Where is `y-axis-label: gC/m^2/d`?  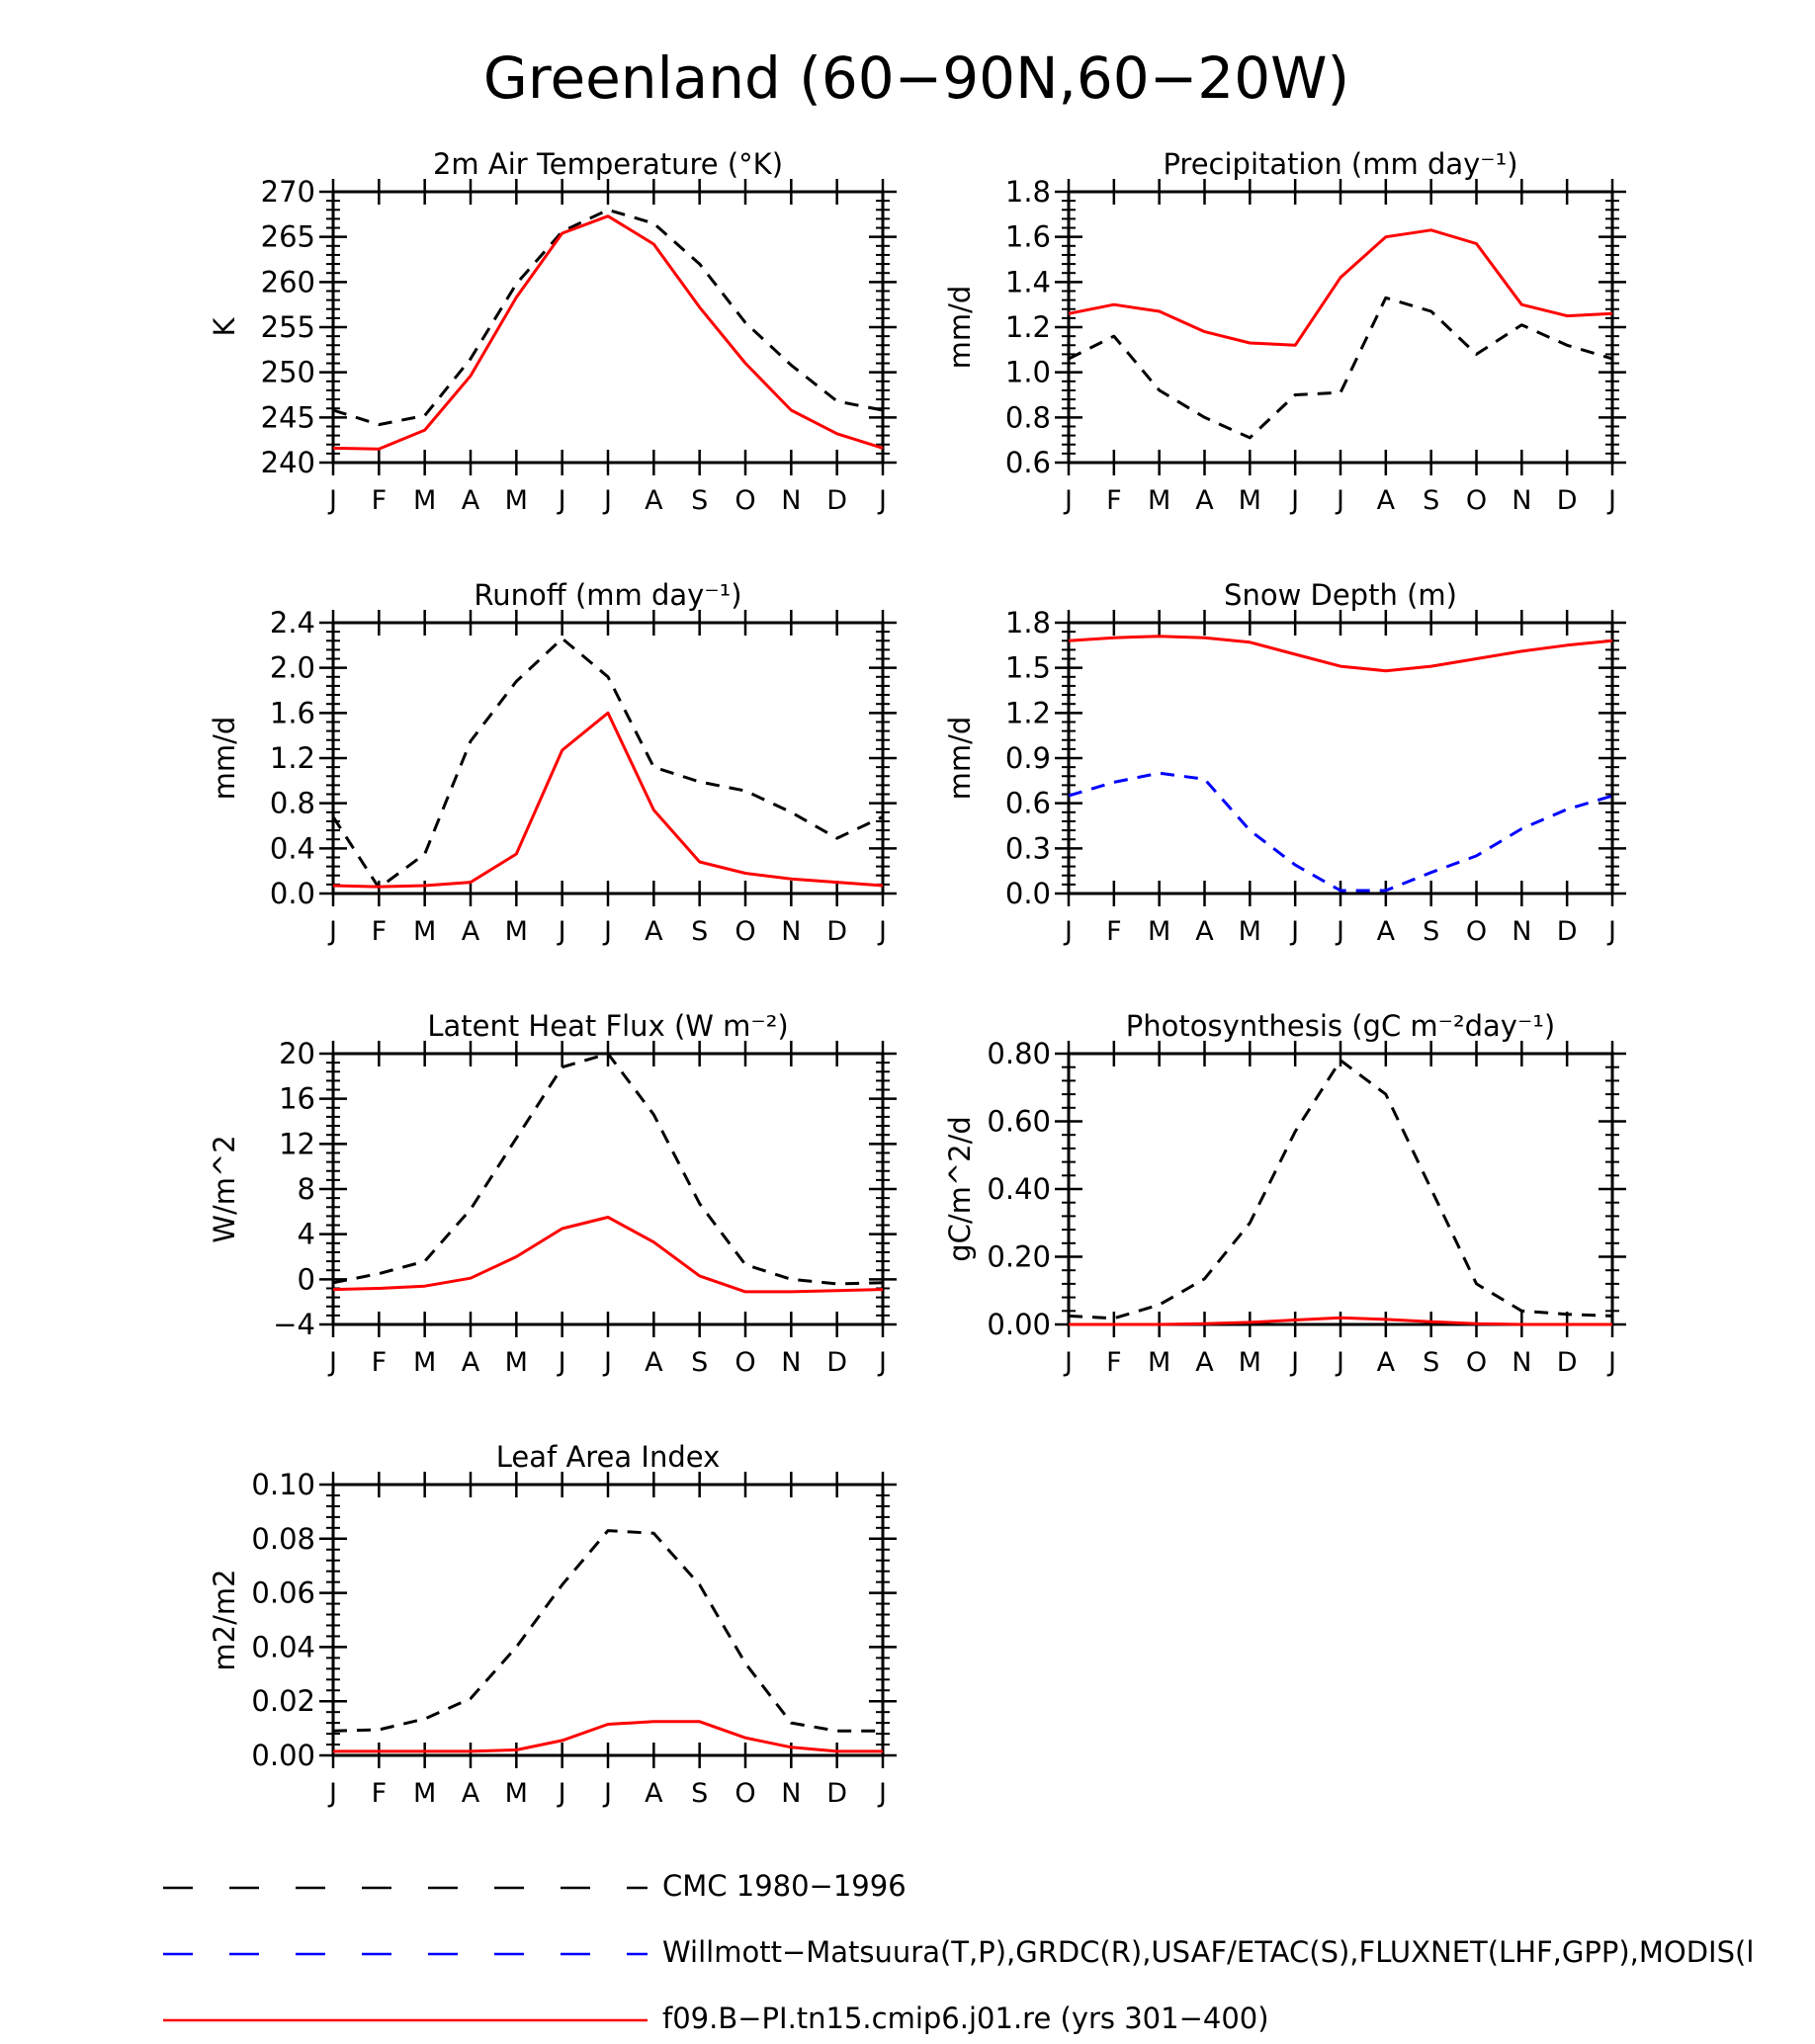 y-axis-label: gC/m^2/d is located at coordinates (960, 1189).